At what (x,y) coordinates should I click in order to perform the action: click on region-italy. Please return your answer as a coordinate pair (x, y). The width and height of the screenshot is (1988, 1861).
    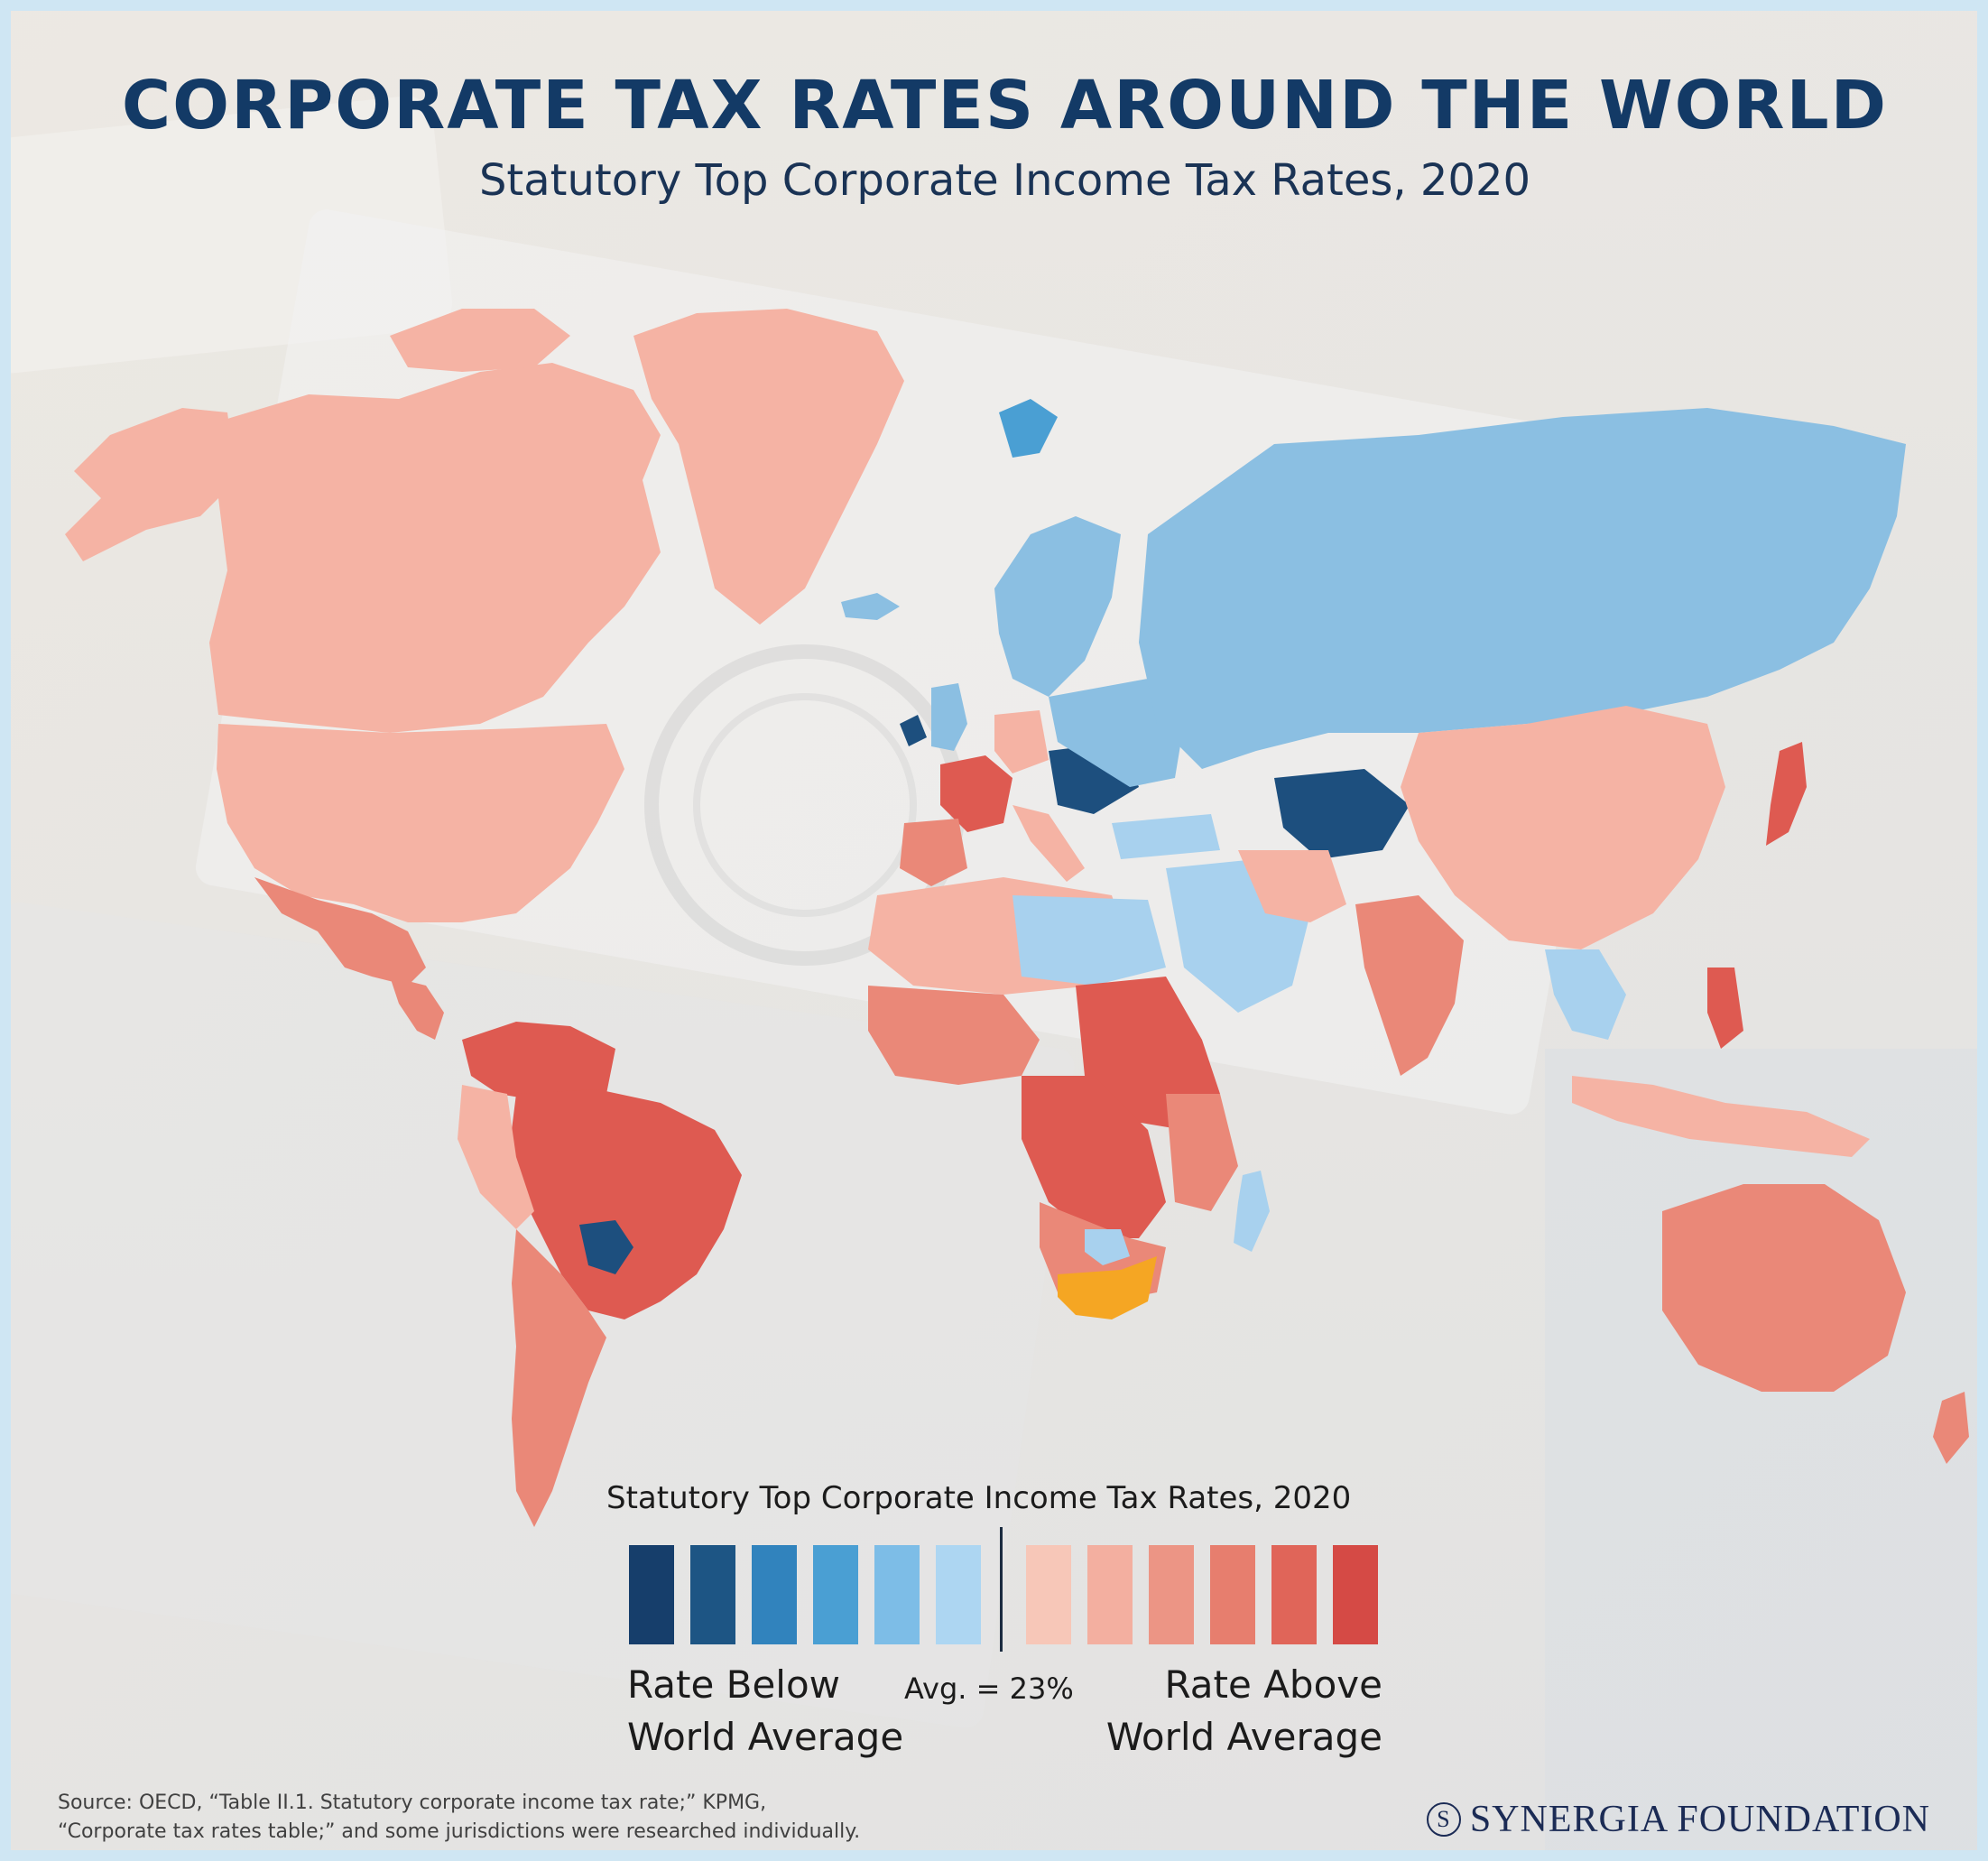
    Looking at the image, I should click on (1048, 844).